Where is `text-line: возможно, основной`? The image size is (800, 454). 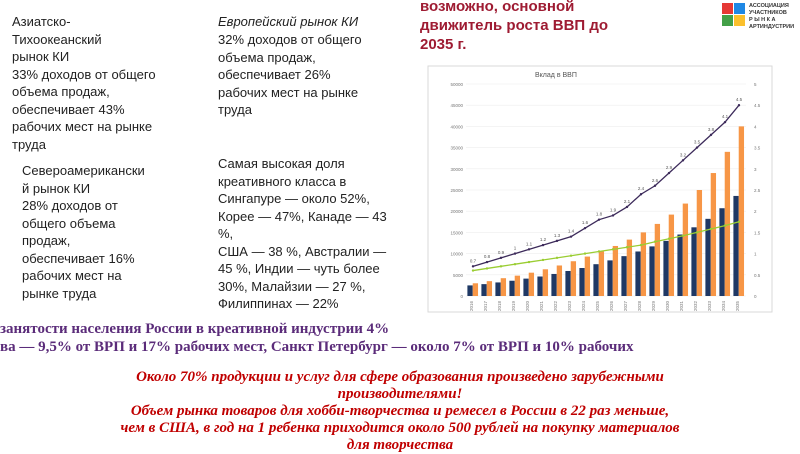 text-line: возможно, основной is located at coordinates (497, 7).